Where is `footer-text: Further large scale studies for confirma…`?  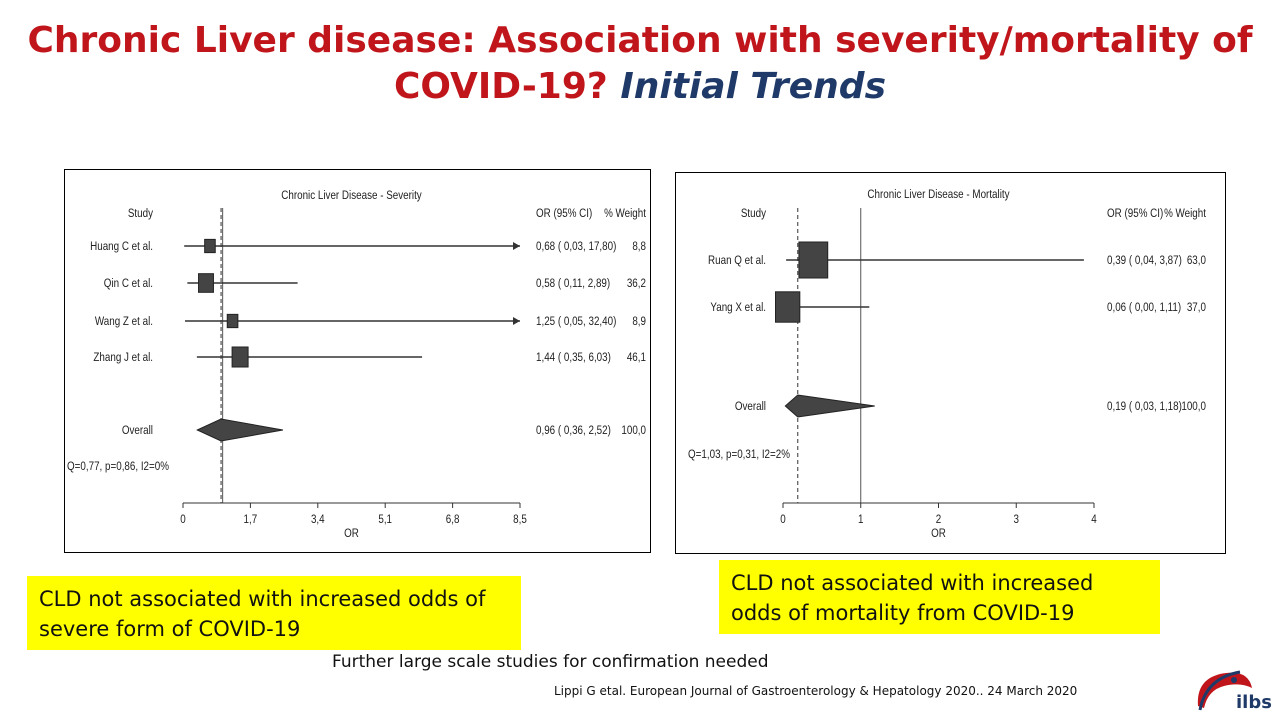 footer-text: Further large scale studies for confirma… is located at coordinates (550, 662).